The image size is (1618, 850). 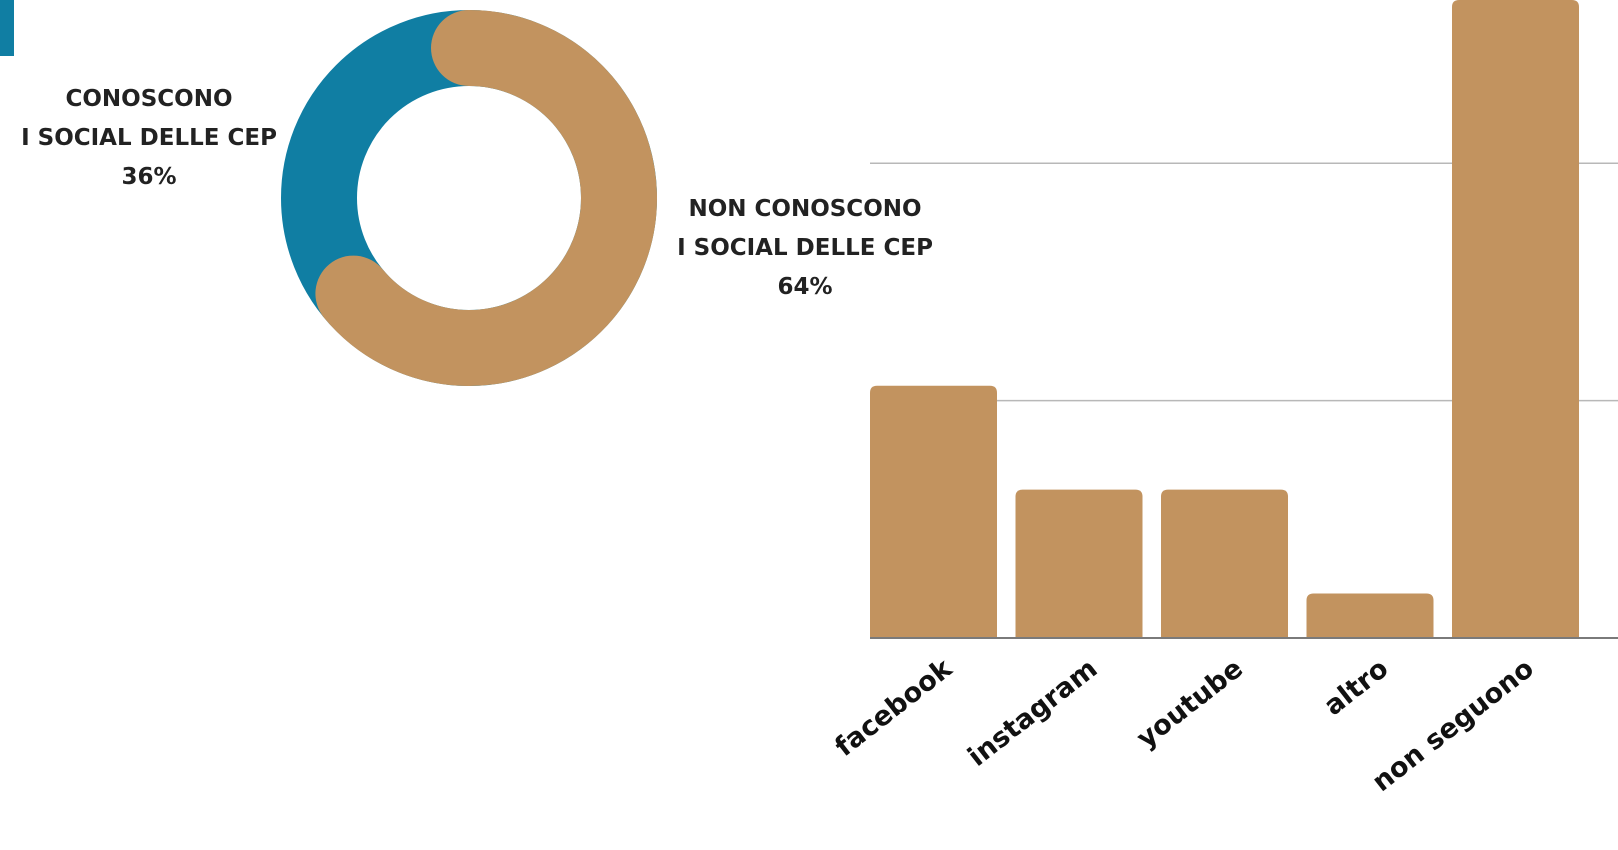 I want to click on donut-label-known-line2: I SOCIAL DELLE CEP, so click(x=149, y=138).